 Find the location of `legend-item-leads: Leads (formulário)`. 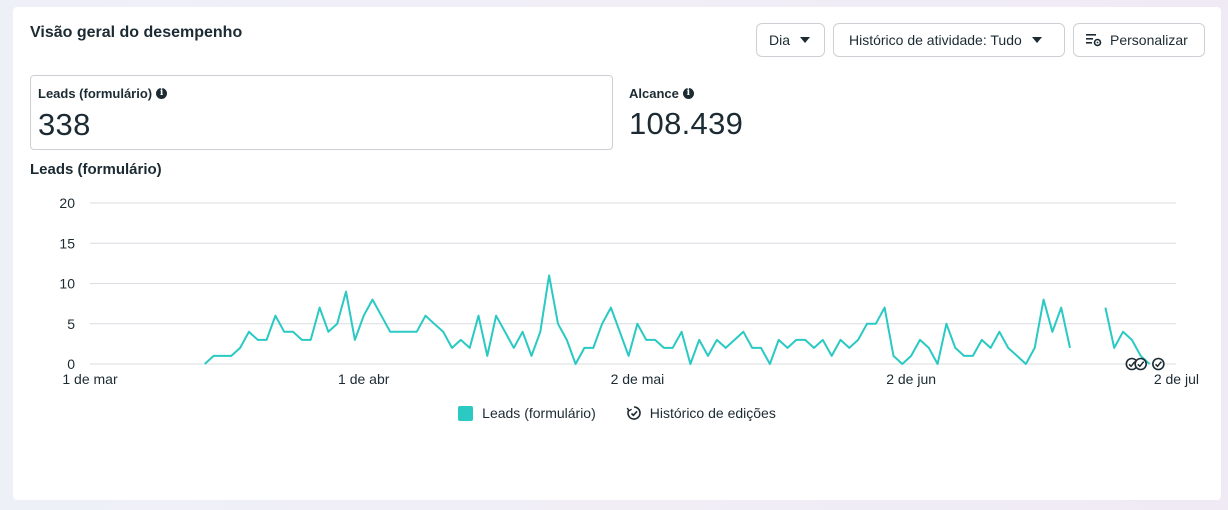

legend-item-leads: Leads (formulário) is located at coordinates (527, 413).